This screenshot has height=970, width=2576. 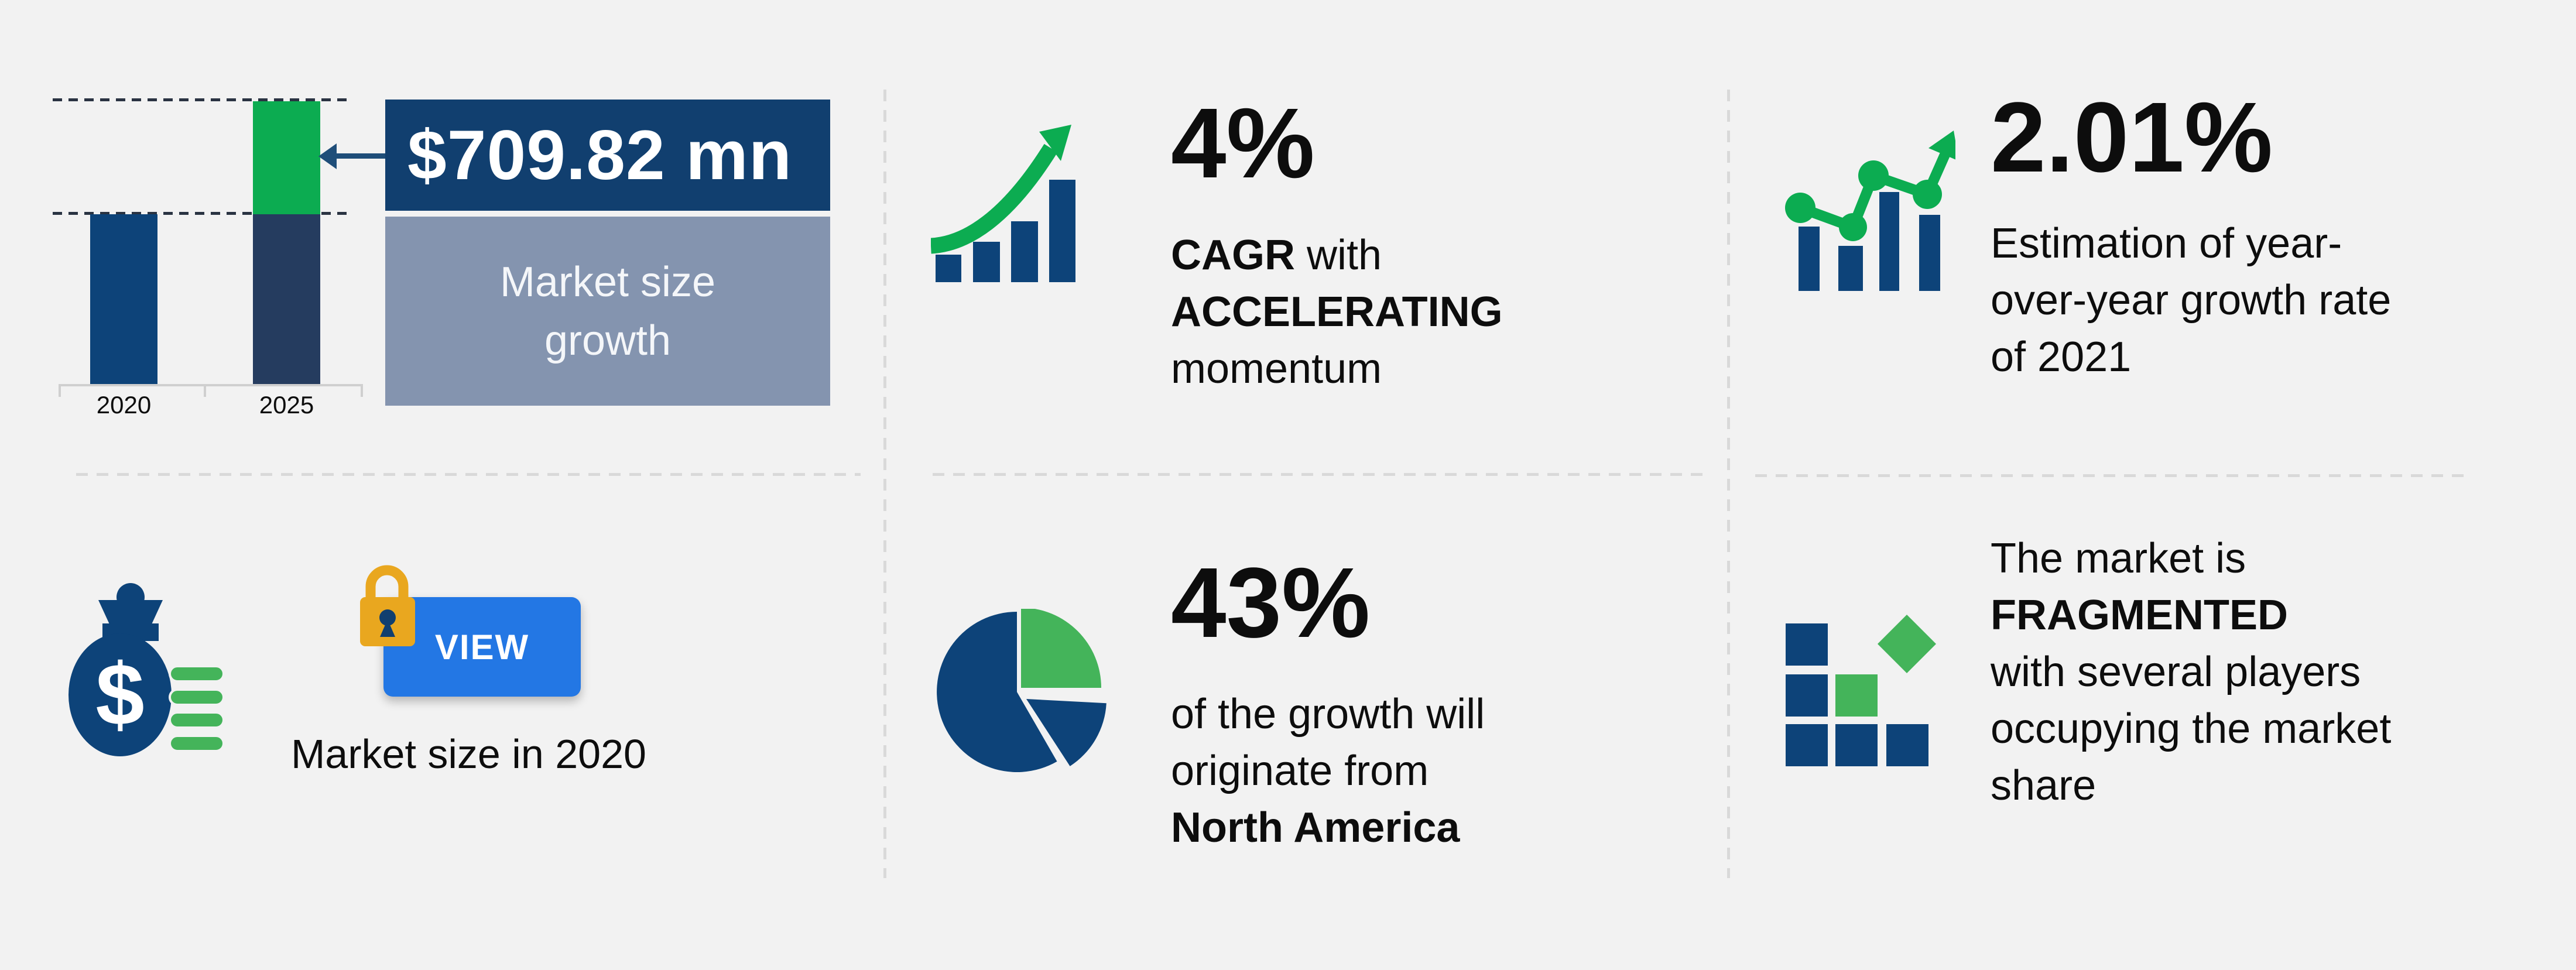 What do you see at coordinates (1861, 690) in the screenshot?
I see `fragmented-grid-icon` at bounding box center [1861, 690].